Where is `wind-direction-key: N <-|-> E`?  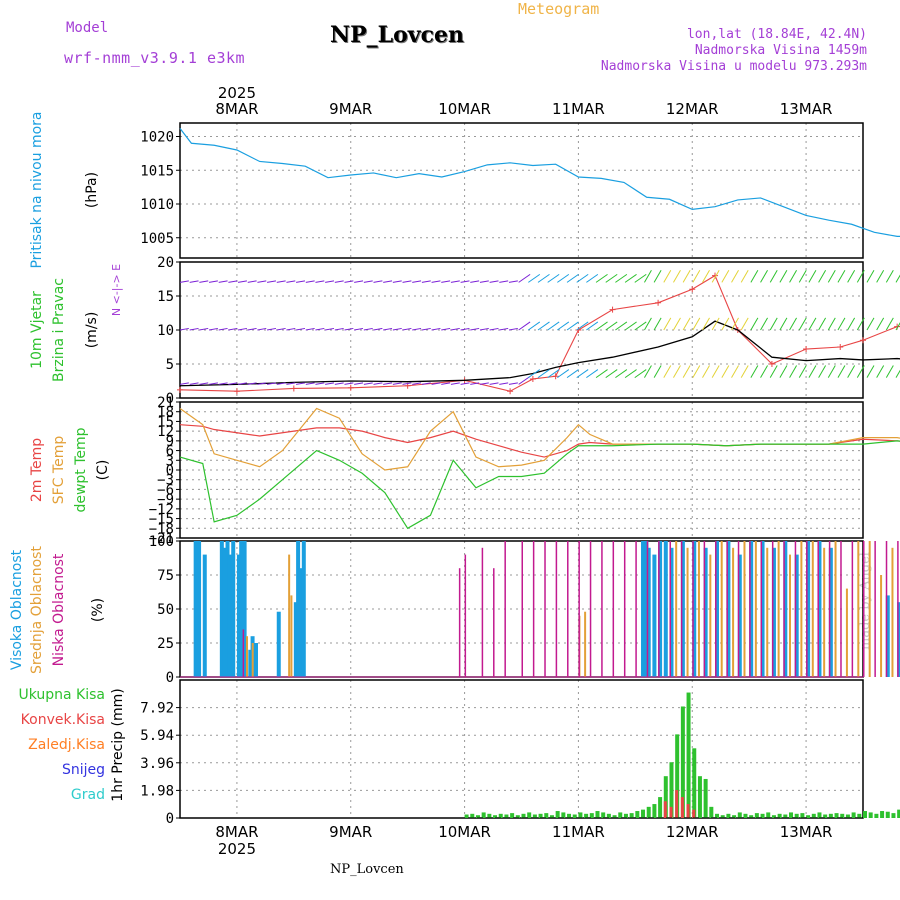 wind-direction-key: N <-|-> E is located at coordinates (116, 290).